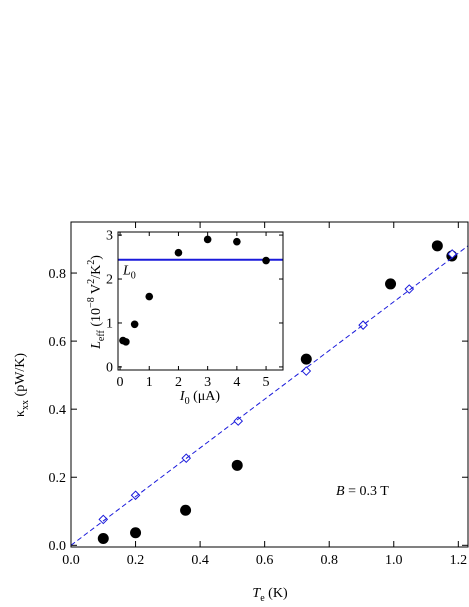  What do you see at coordinates (340, 491) in the screenshot?
I see `annotation-part: B` at bounding box center [340, 491].